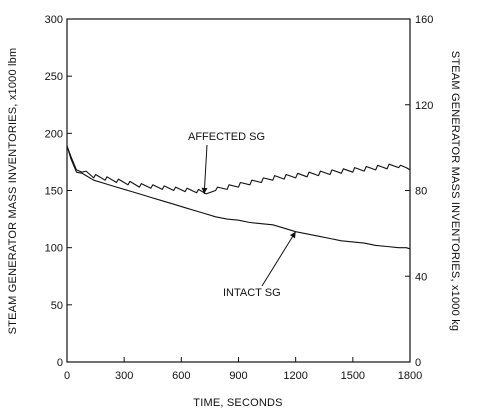  What do you see at coordinates (421, 277) in the screenshot?
I see `right-y-tick-label: 40` at bounding box center [421, 277].